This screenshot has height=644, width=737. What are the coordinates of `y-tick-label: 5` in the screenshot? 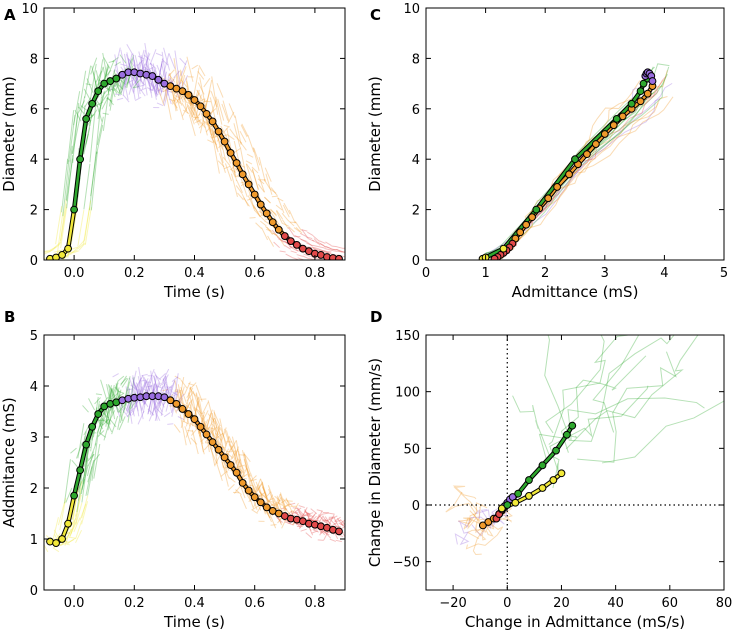 It's located at (34, 336).